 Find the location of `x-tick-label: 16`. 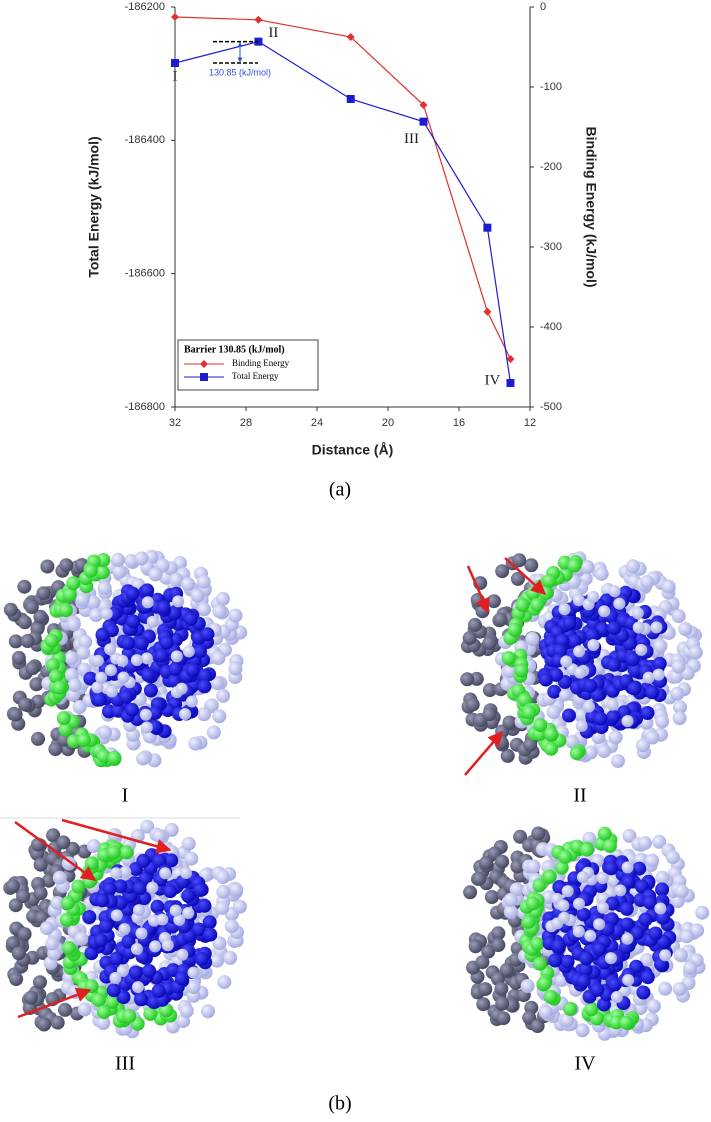

x-tick-label: 16 is located at coordinates (459, 423).